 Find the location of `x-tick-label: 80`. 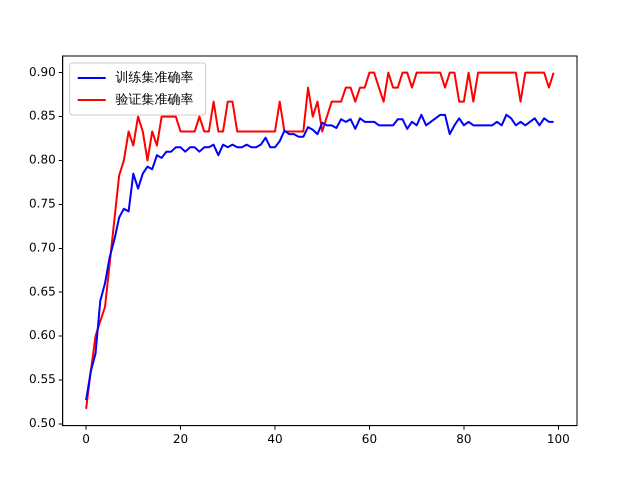

x-tick-label: 80 is located at coordinates (464, 439).